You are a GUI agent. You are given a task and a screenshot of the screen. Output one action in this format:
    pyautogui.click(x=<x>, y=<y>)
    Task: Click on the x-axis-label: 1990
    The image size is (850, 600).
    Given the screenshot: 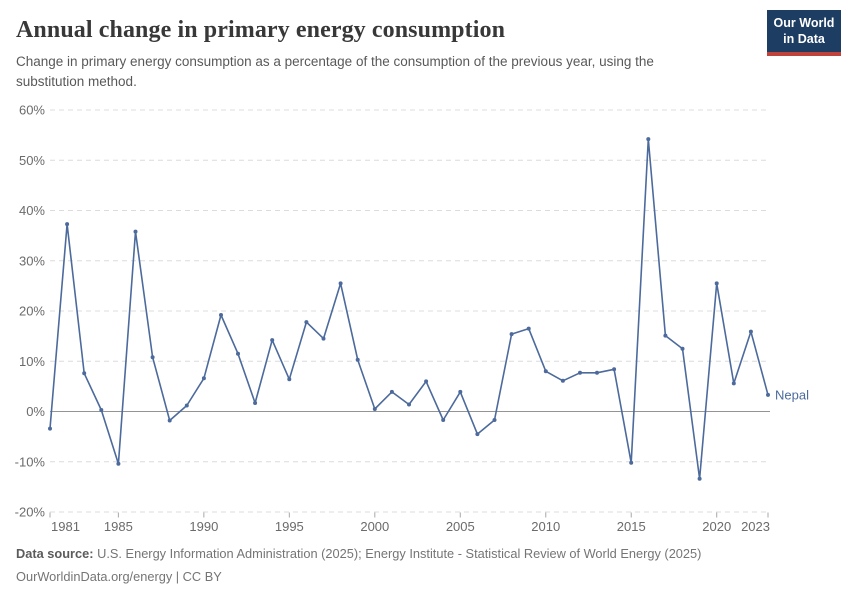 What is the action you would take?
    pyautogui.click(x=203, y=526)
    